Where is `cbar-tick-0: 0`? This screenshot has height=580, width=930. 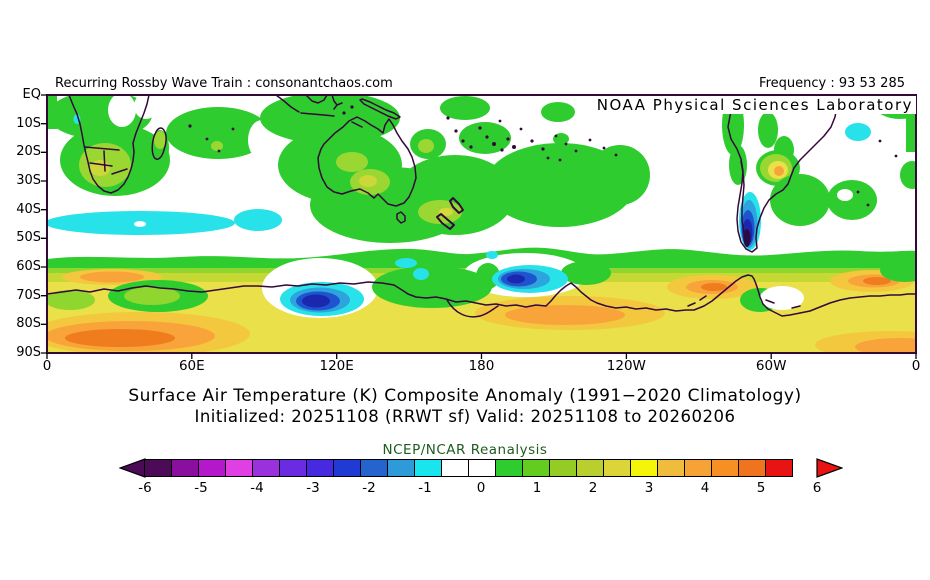 cbar-tick-0: 0 is located at coordinates (481, 488).